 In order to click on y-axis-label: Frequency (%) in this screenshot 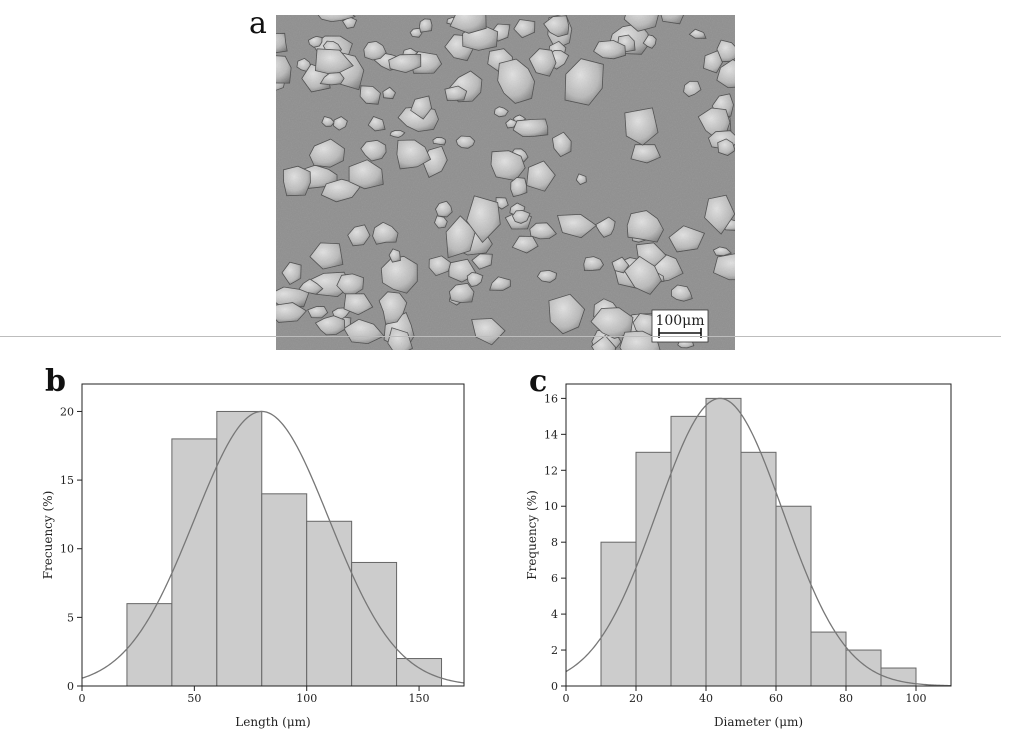, I will do `click(532, 534)`.